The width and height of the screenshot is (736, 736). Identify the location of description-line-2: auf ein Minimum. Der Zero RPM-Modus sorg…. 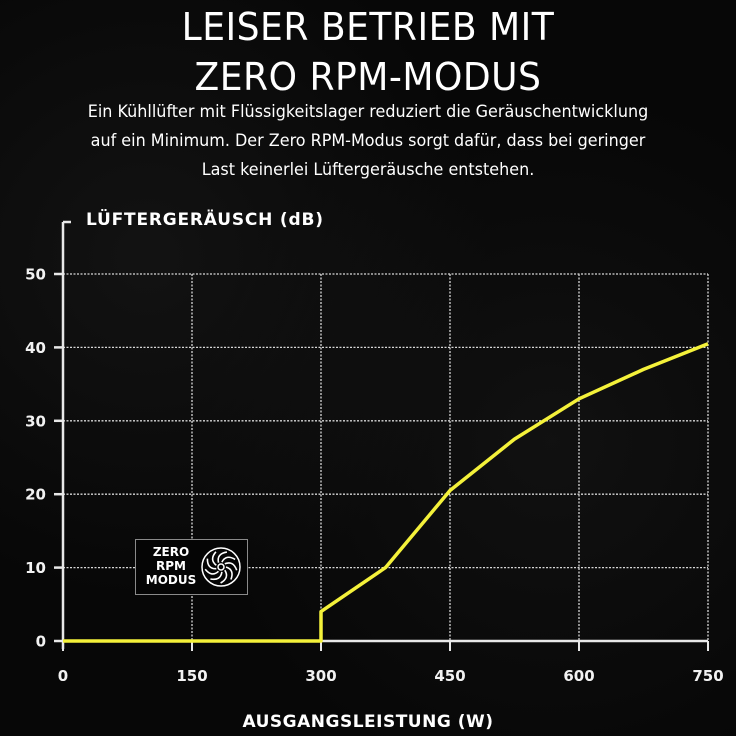
(368, 141).